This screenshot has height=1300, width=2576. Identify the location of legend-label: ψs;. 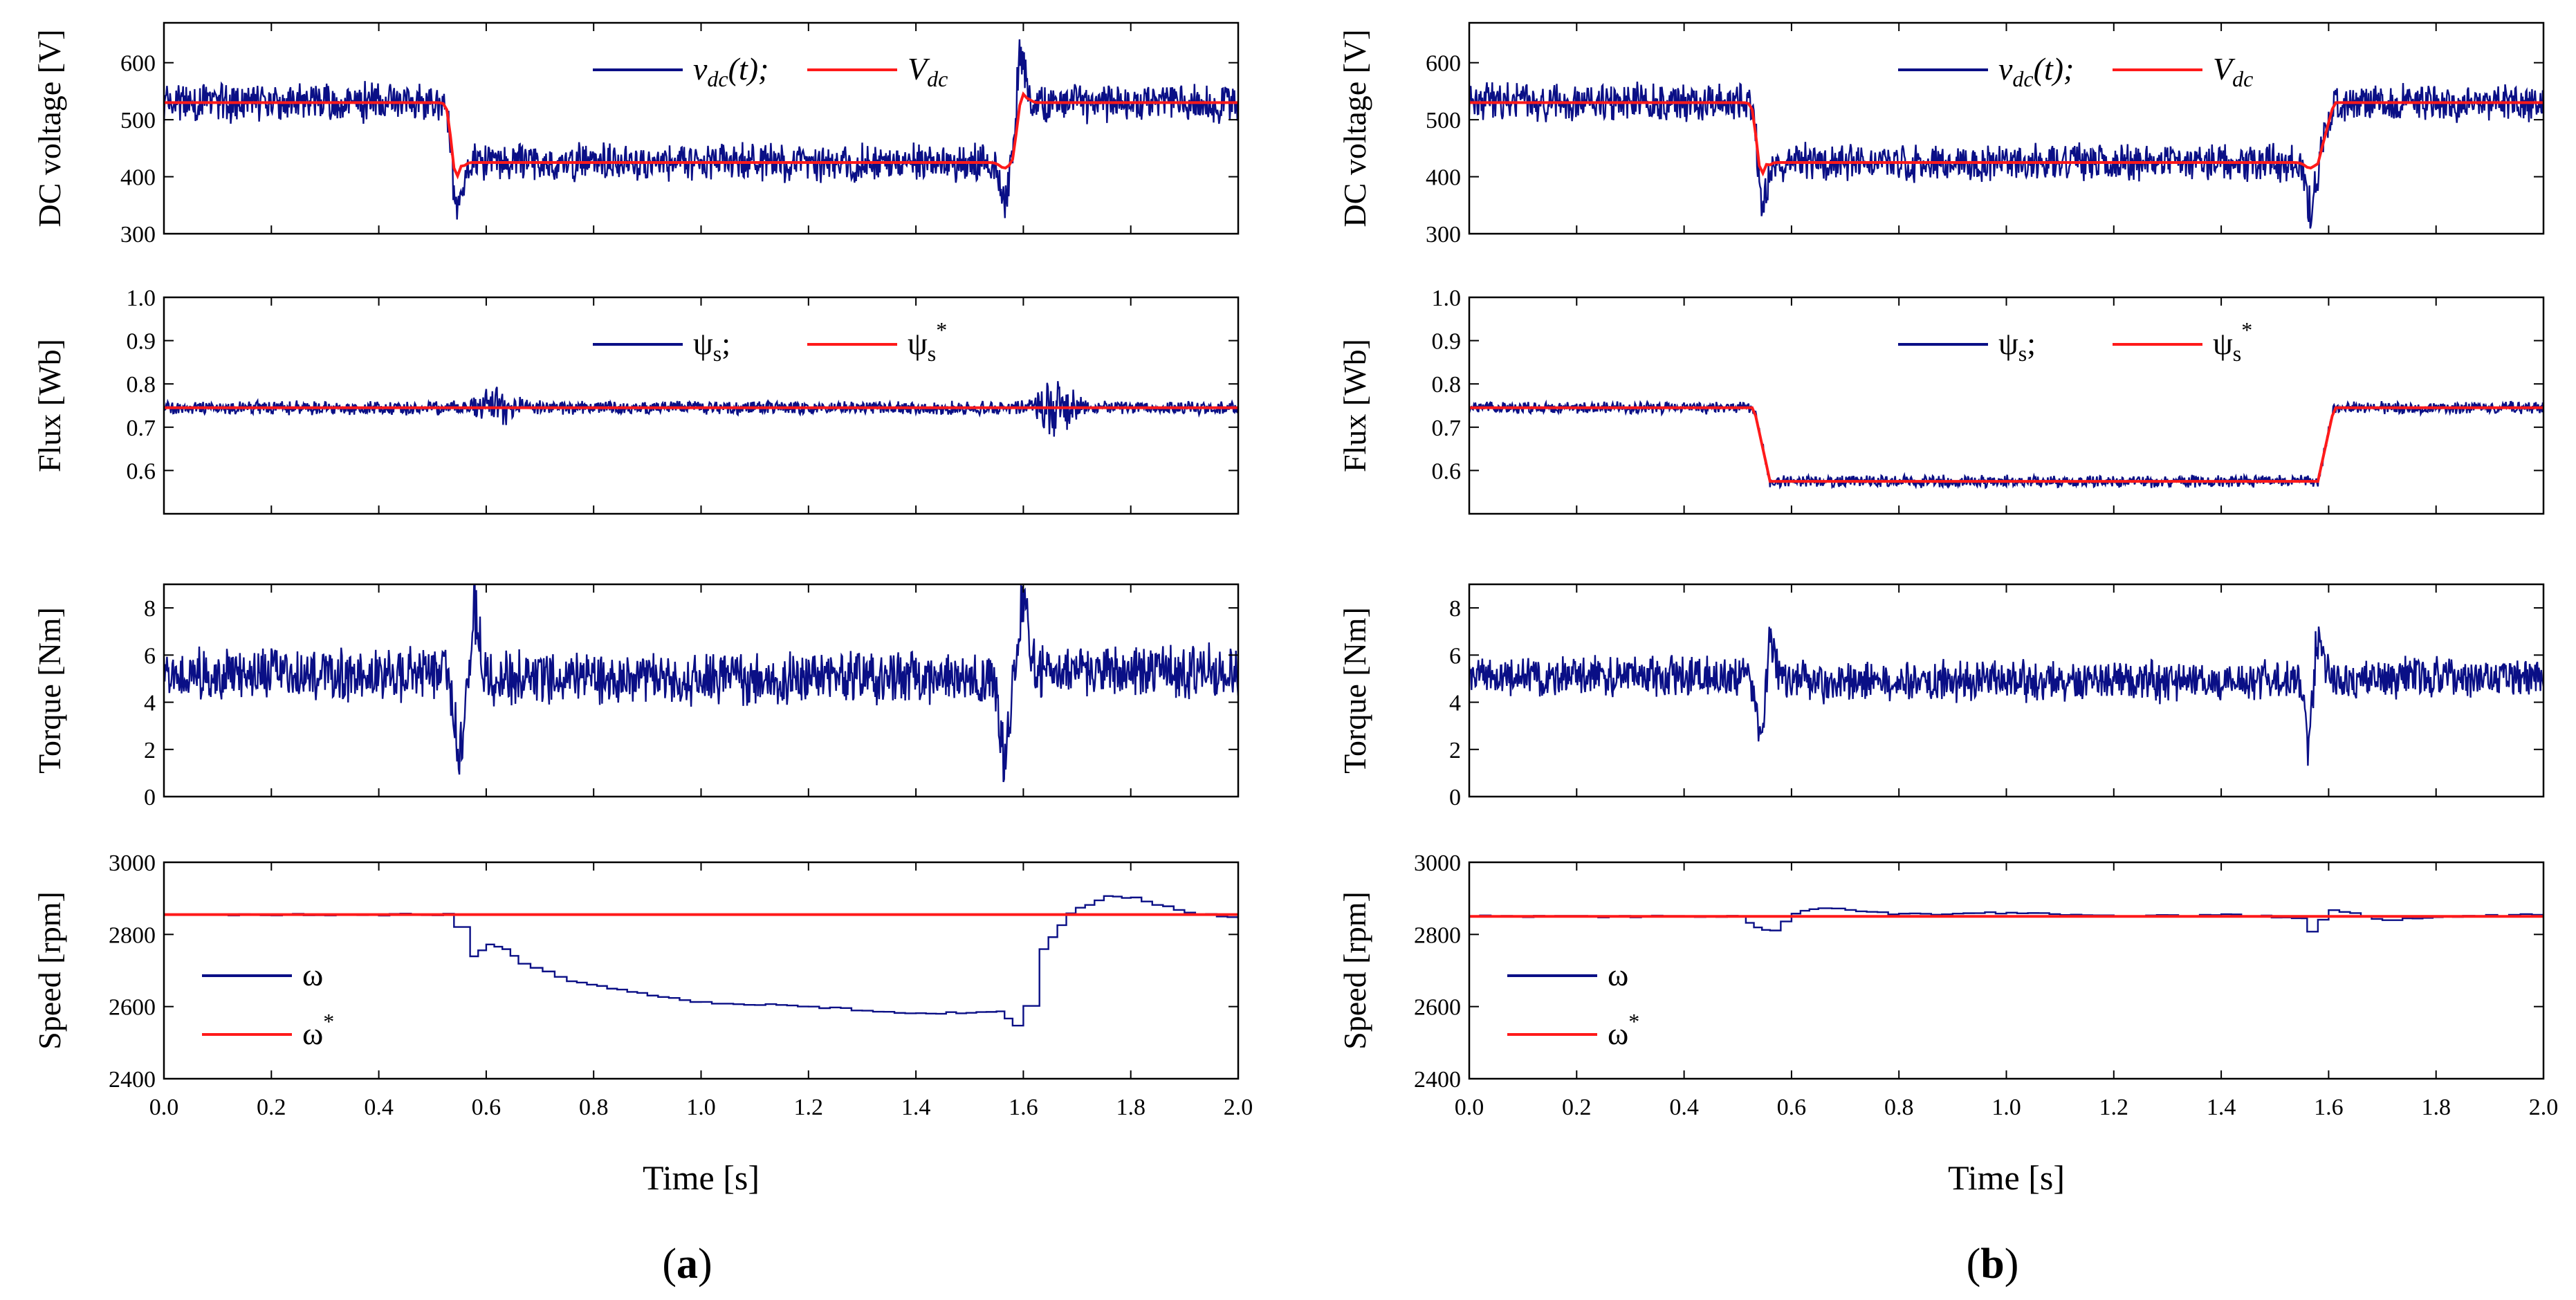
(711, 346).